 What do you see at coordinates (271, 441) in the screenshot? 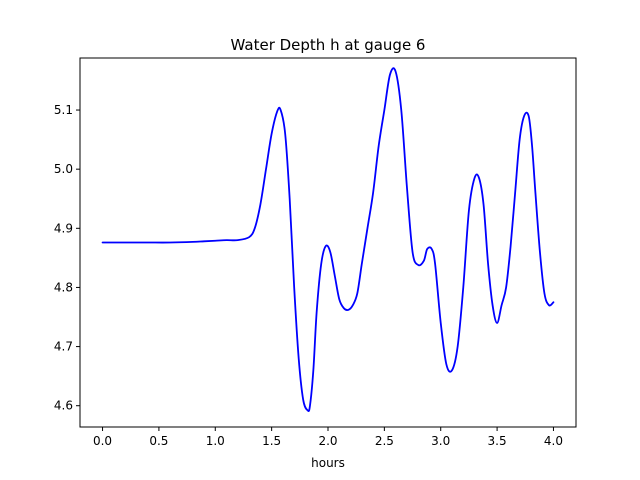
I see `x-tick-label: 1.5` at bounding box center [271, 441].